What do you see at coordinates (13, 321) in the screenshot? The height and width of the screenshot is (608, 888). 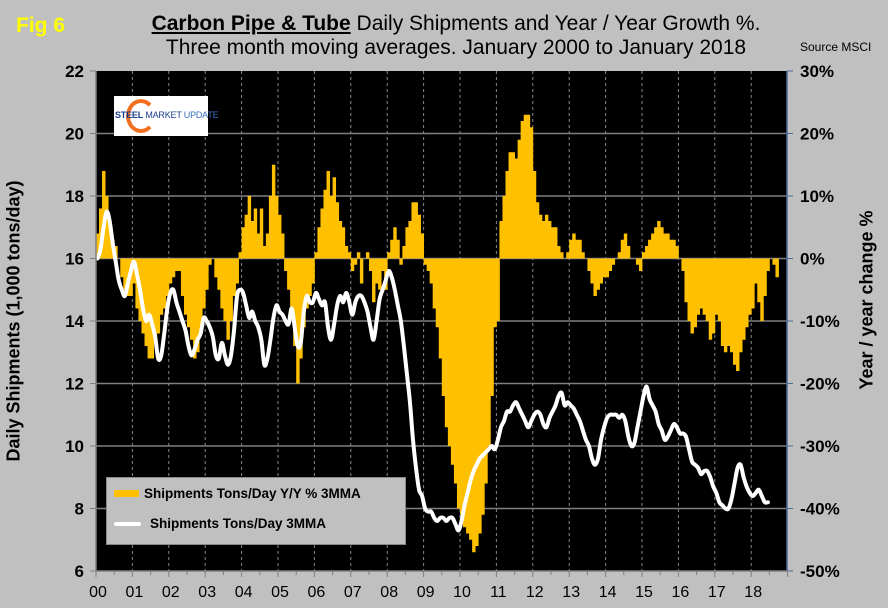 I see `y-axis-label-left: Daily Shipments (1,000 tons/day)` at bounding box center [13, 321].